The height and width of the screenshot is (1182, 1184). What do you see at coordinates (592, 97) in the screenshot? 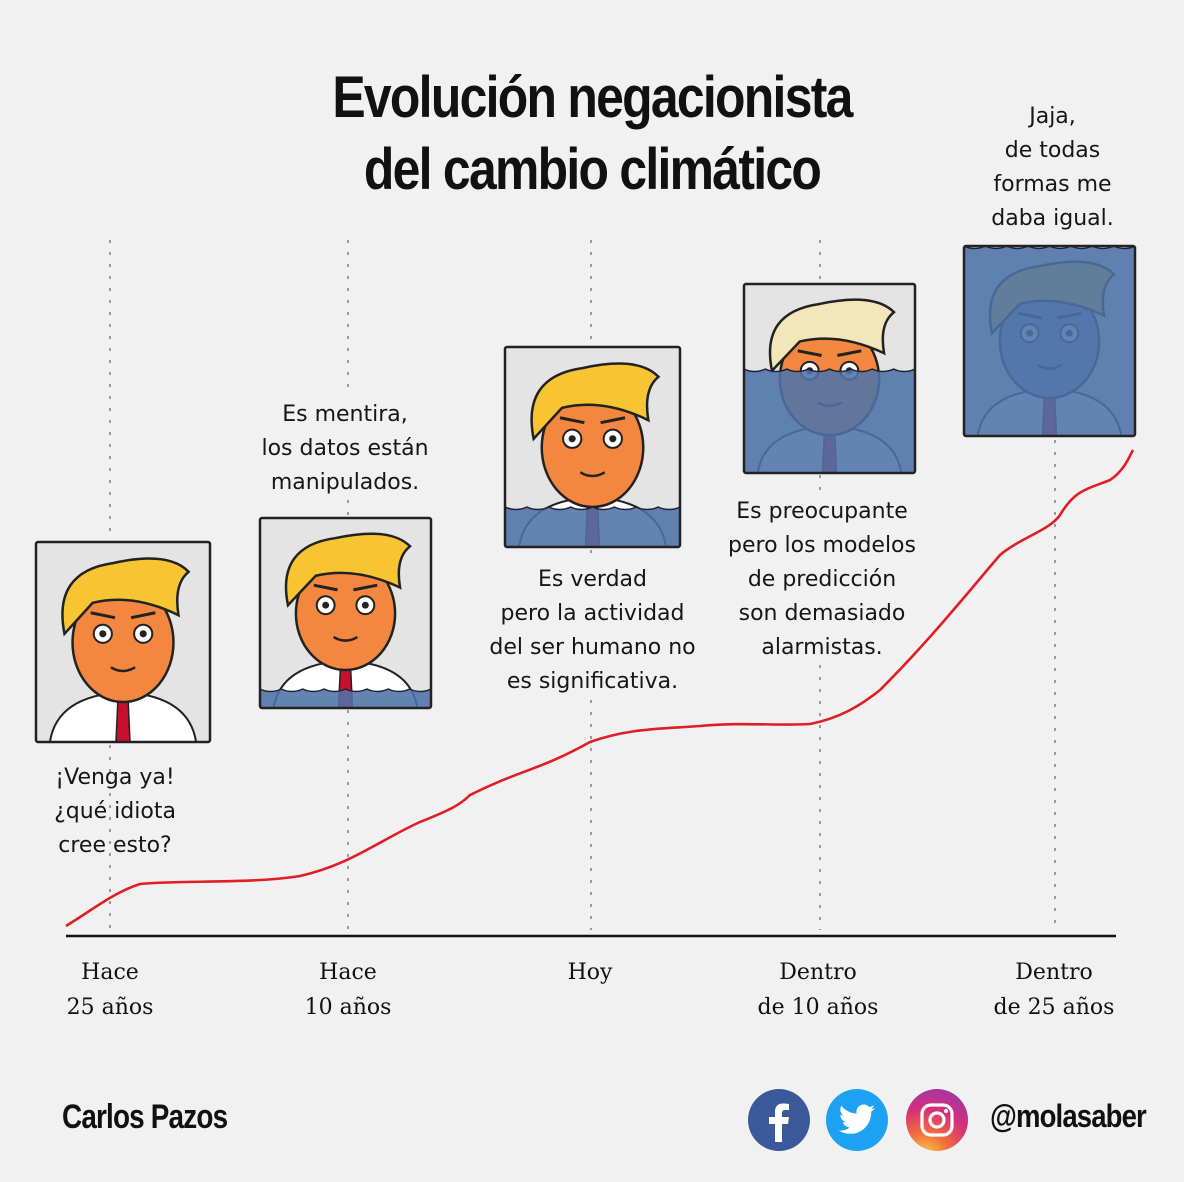
I see `title-line-1: Evolución negacionista` at bounding box center [592, 97].